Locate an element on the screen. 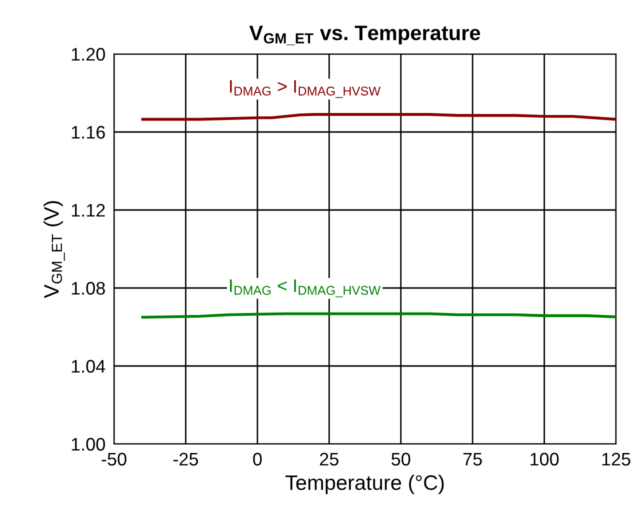 This screenshot has height=517, width=636. chart-title: V$_{GM_ET}$ vs. Temperature is located at coordinates (364, 36).